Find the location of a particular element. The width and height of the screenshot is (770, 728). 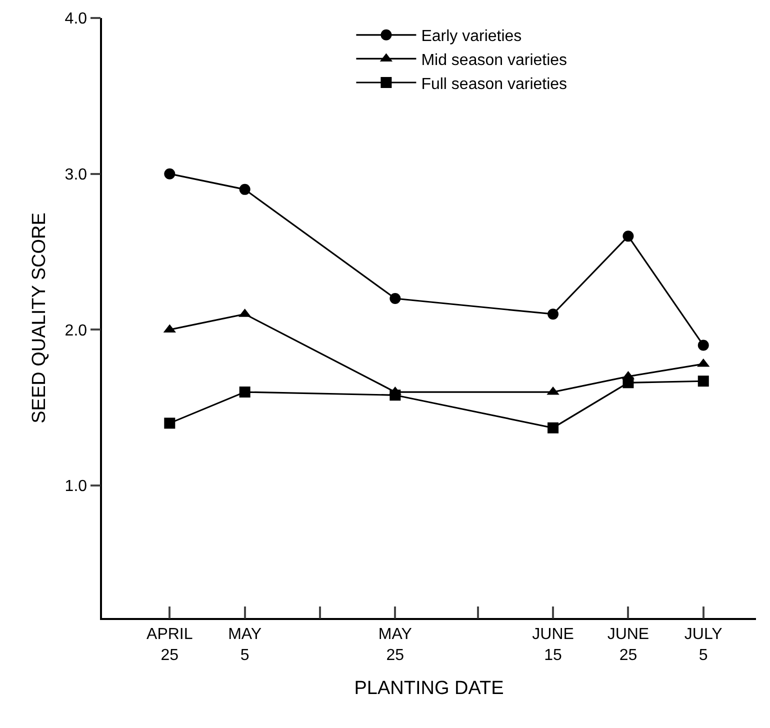

legend-label: Early varieties is located at coordinates (471, 37).